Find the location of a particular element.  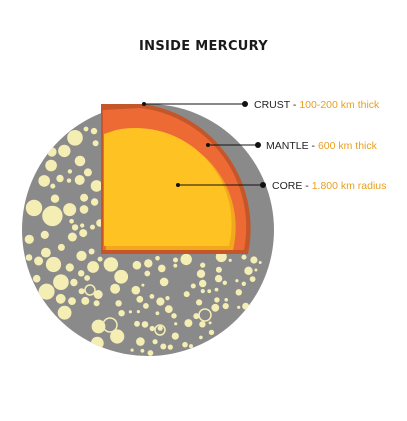

core-layer is located at coordinates (168, 186).